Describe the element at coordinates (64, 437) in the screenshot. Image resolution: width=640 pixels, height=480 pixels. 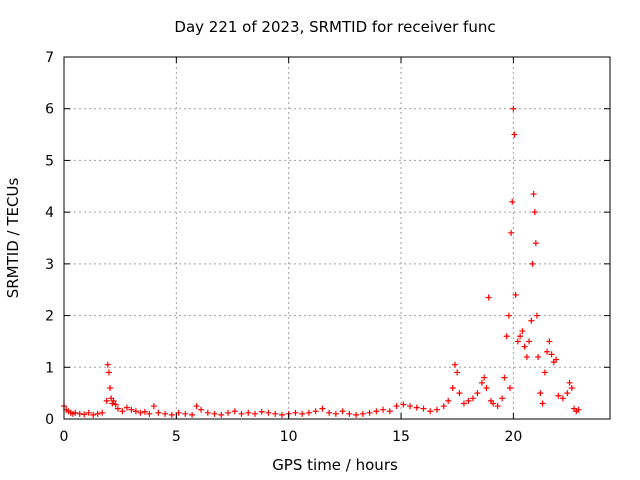
I see `x-tick-label: 0` at that location.